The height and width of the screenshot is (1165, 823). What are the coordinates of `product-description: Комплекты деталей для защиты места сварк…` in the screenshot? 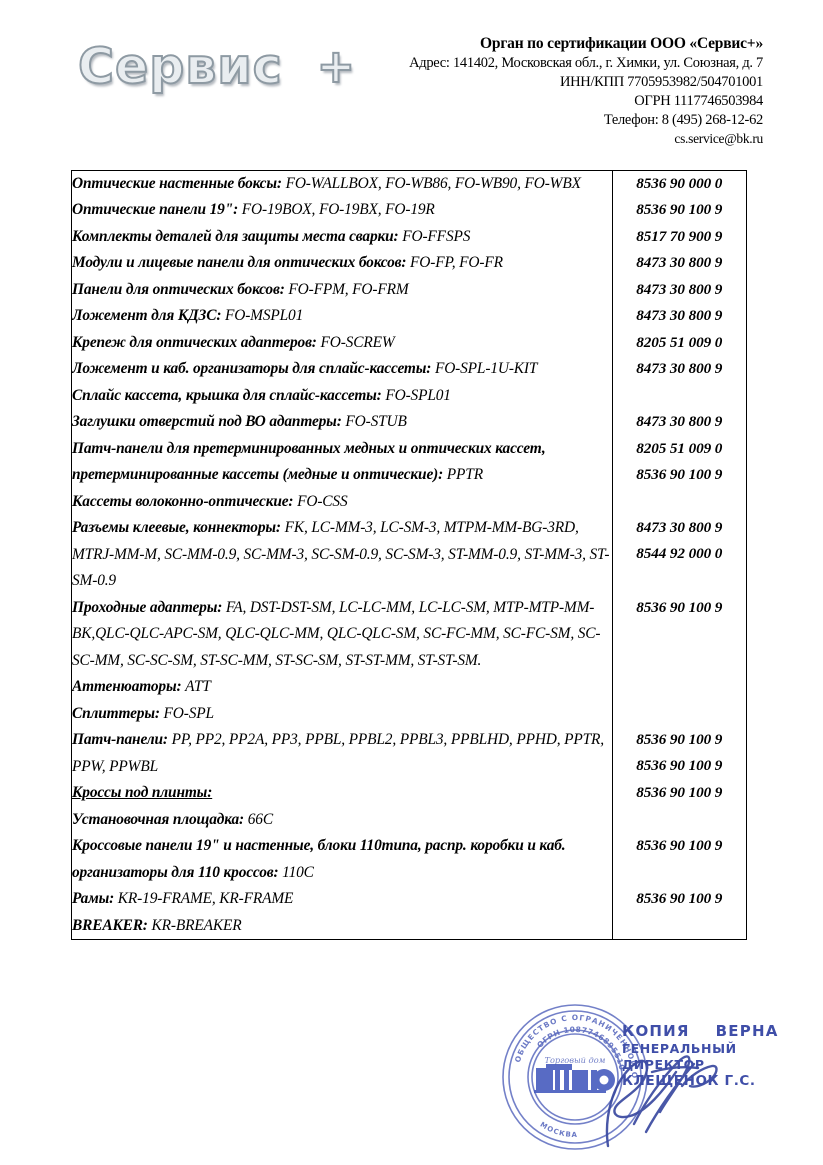 It's located at (342, 237).